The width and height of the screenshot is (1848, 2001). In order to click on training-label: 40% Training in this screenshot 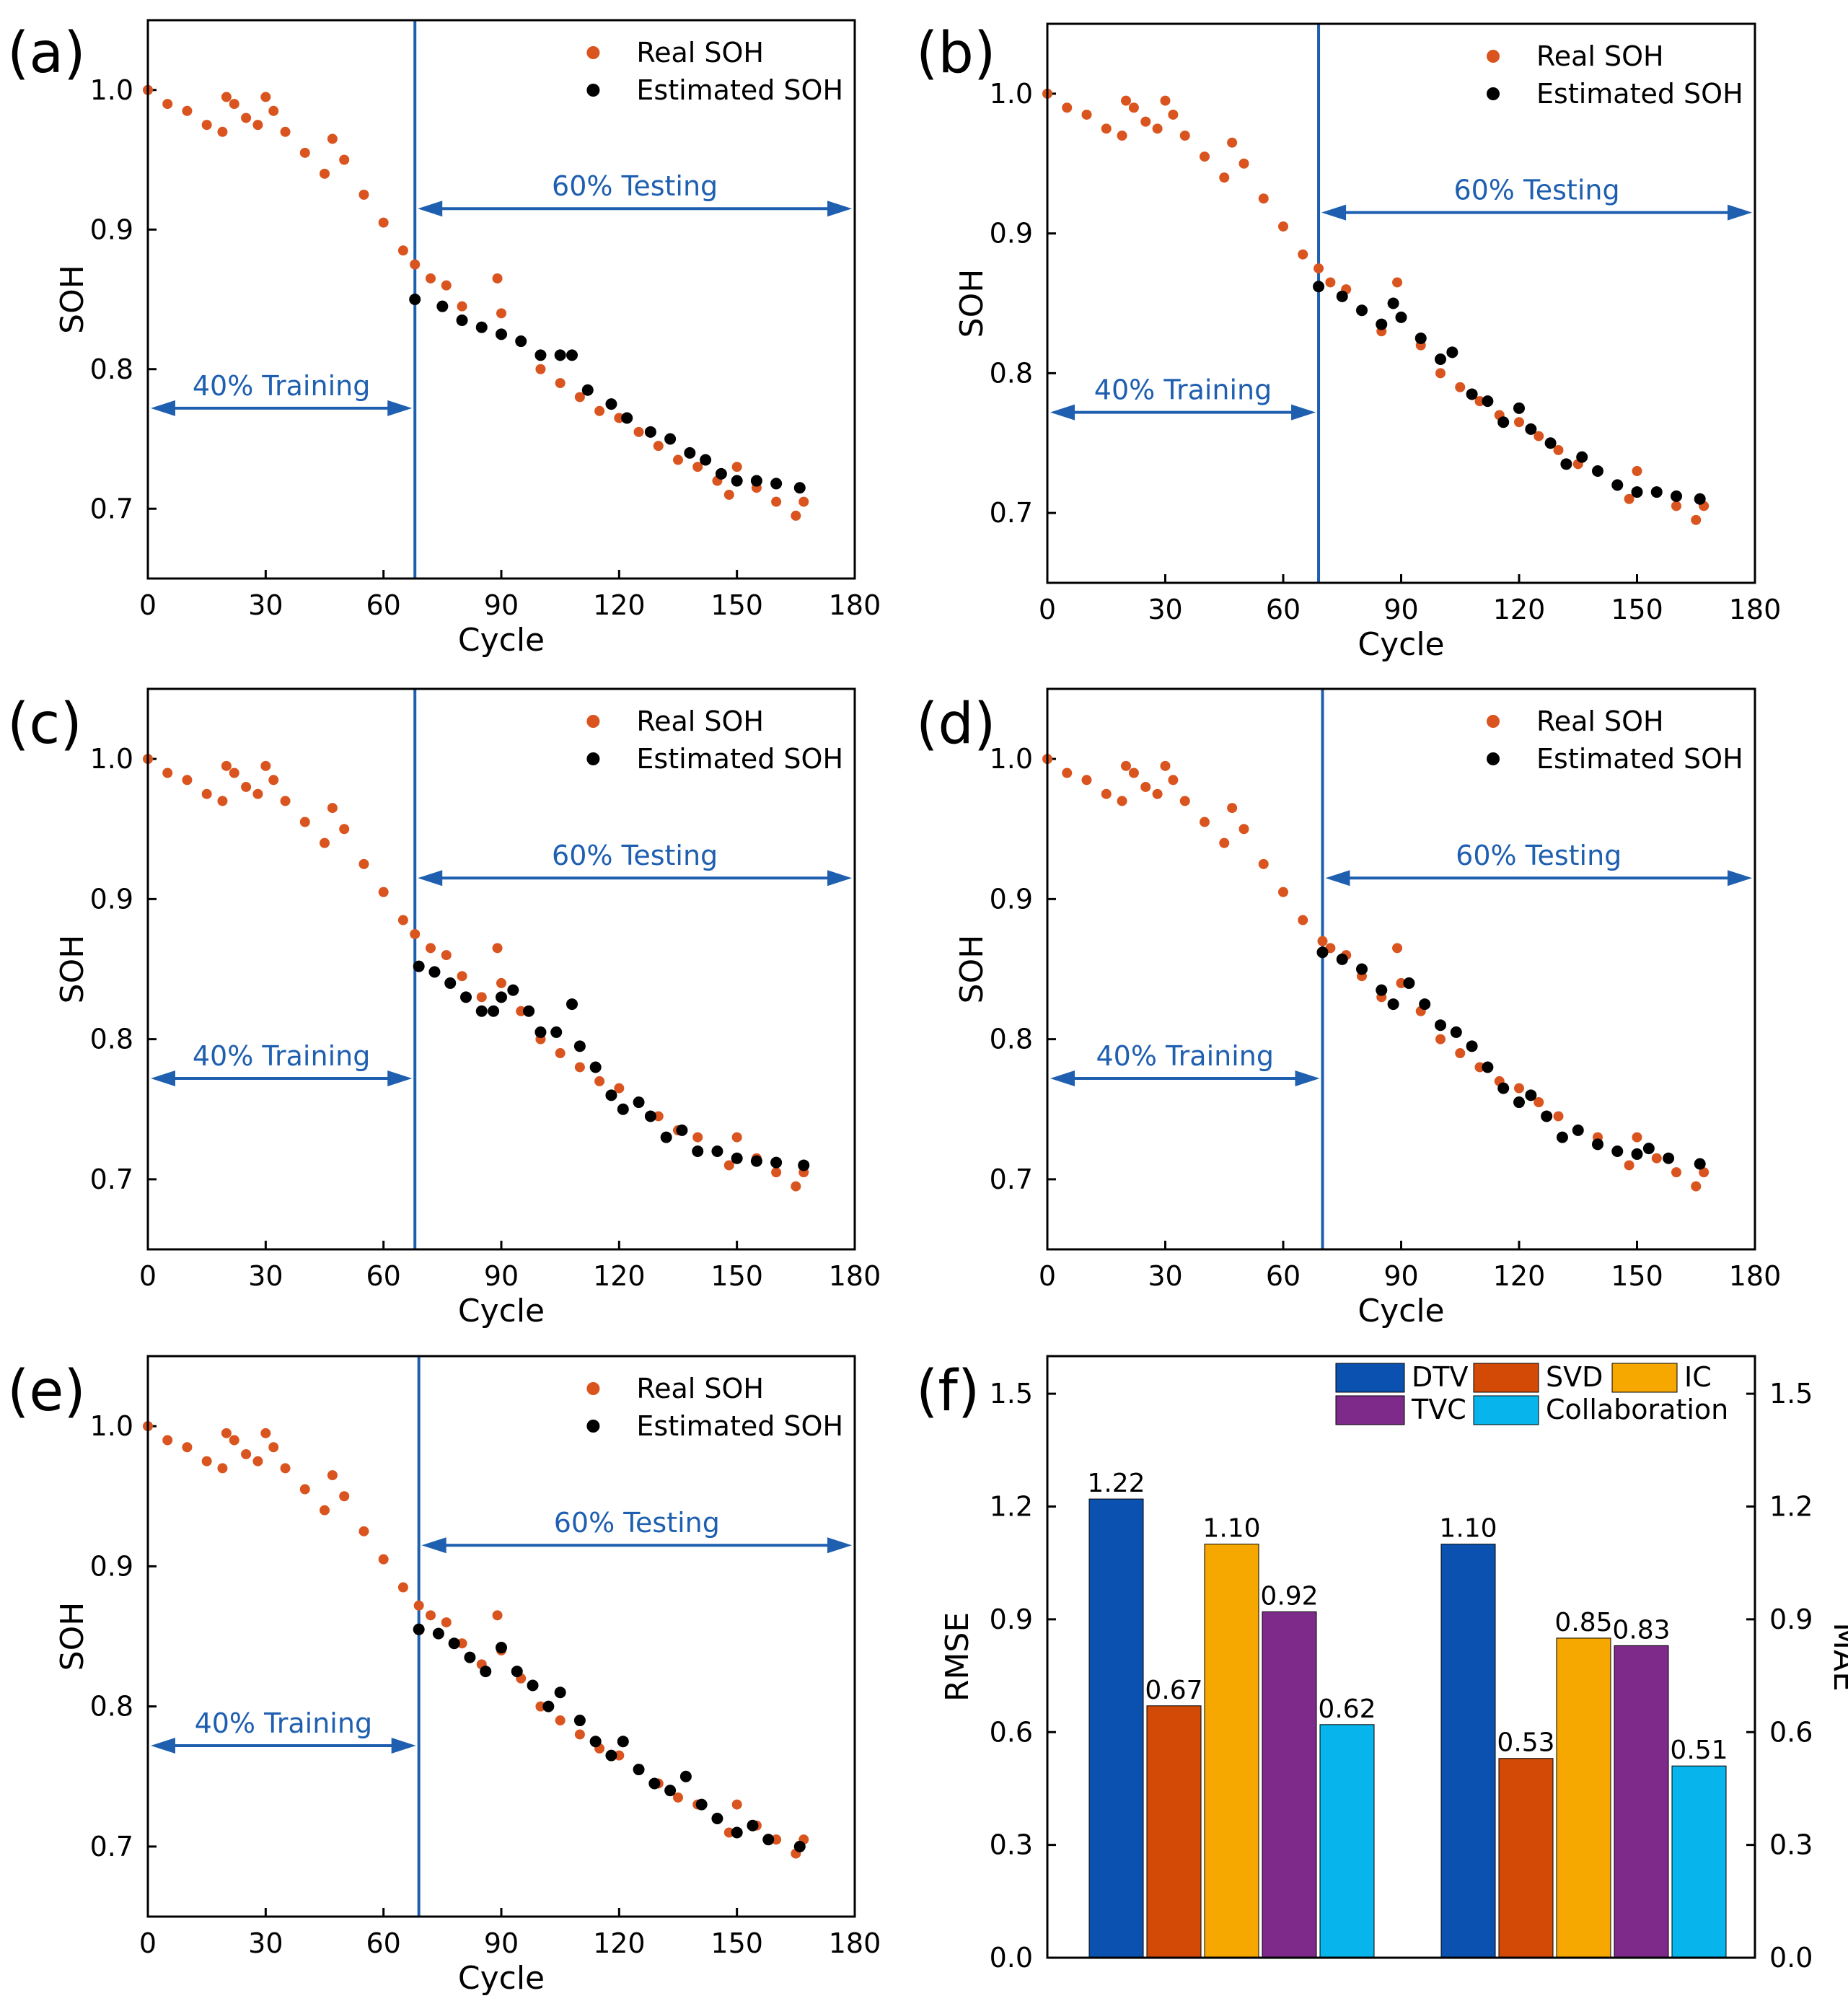, I will do `click(1183, 390)`.